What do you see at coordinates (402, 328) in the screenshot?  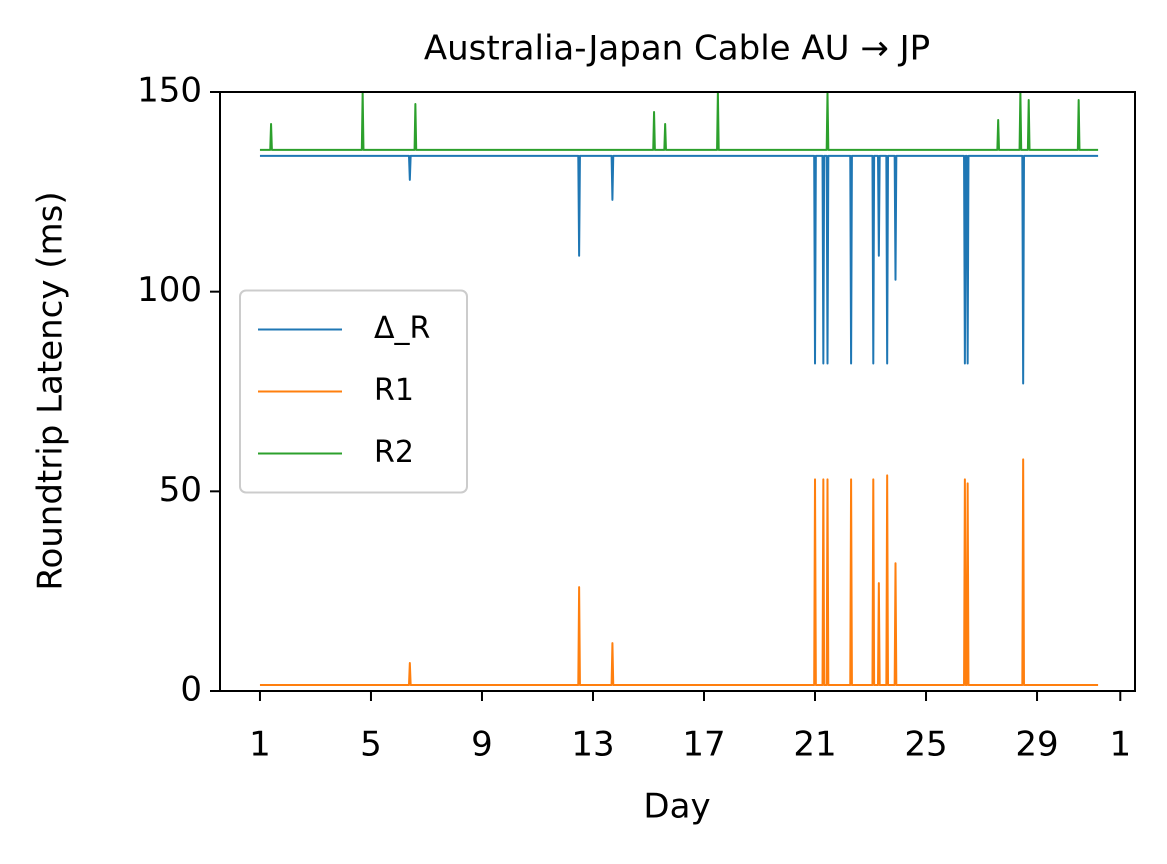 I see `legend-label: Δ_R` at bounding box center [402, 328].